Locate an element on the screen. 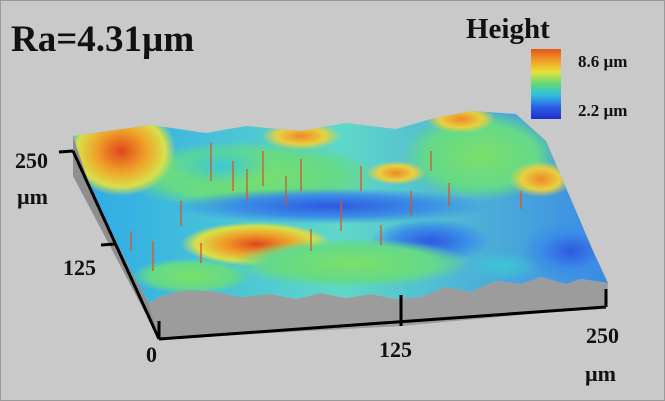 The image size is (665, 401). roughness-label: Ra=4.31µm is located at coordinates (103, 39).